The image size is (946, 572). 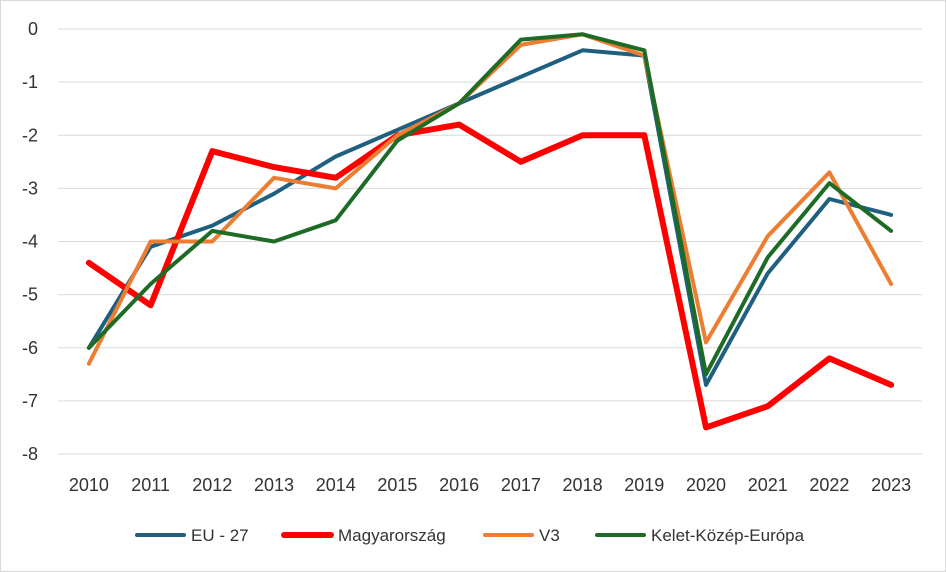 What do you see at coordinates (30, 454) in the screenshot?
I see `y-tick-label: -8` at bounding box center [30, 454].